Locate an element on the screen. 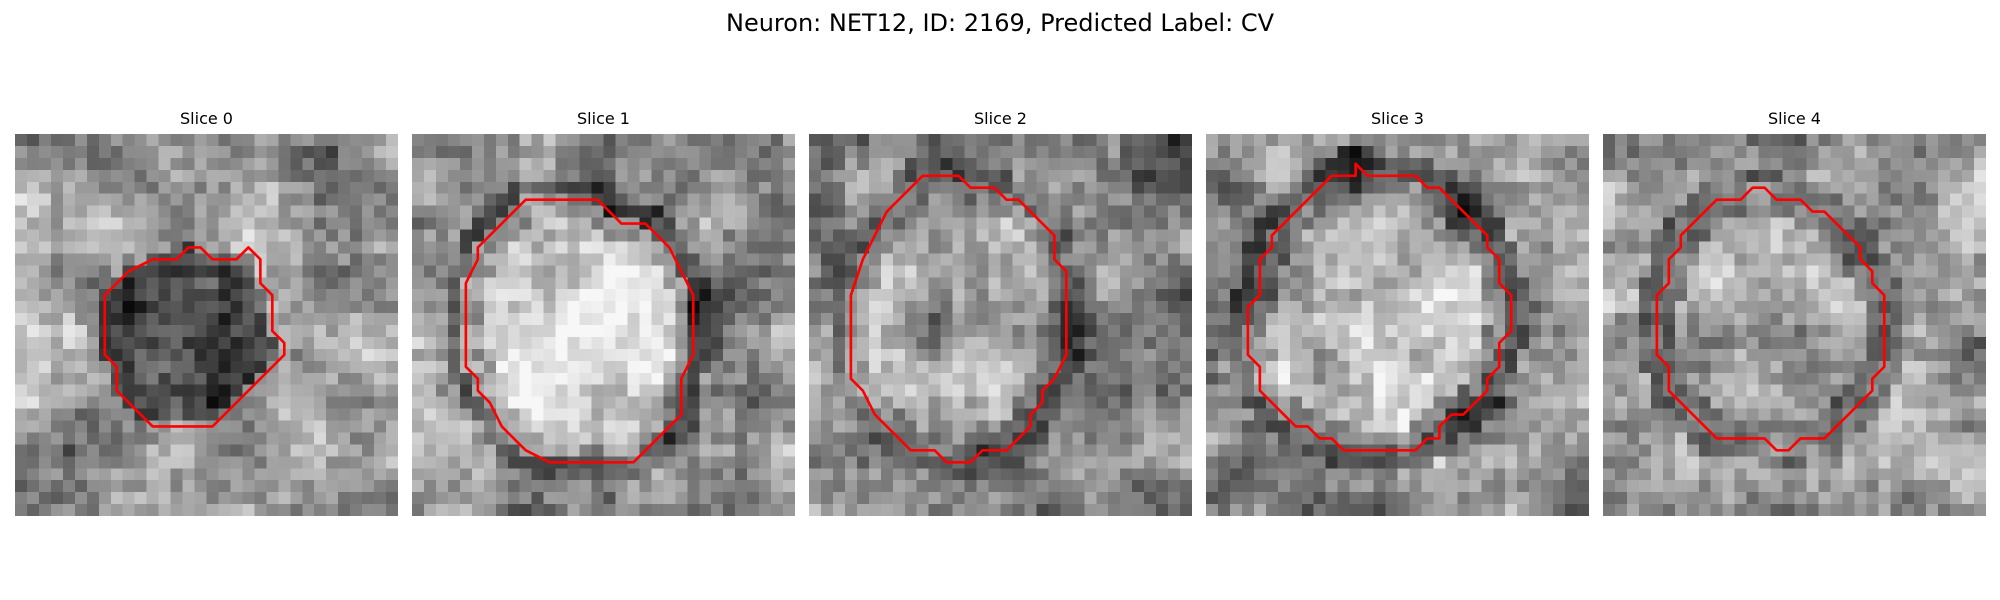 The height and width of the screenshot is (600, 2000). slice-panel-2: Slice 2 is located at coordinates (1000, 310).